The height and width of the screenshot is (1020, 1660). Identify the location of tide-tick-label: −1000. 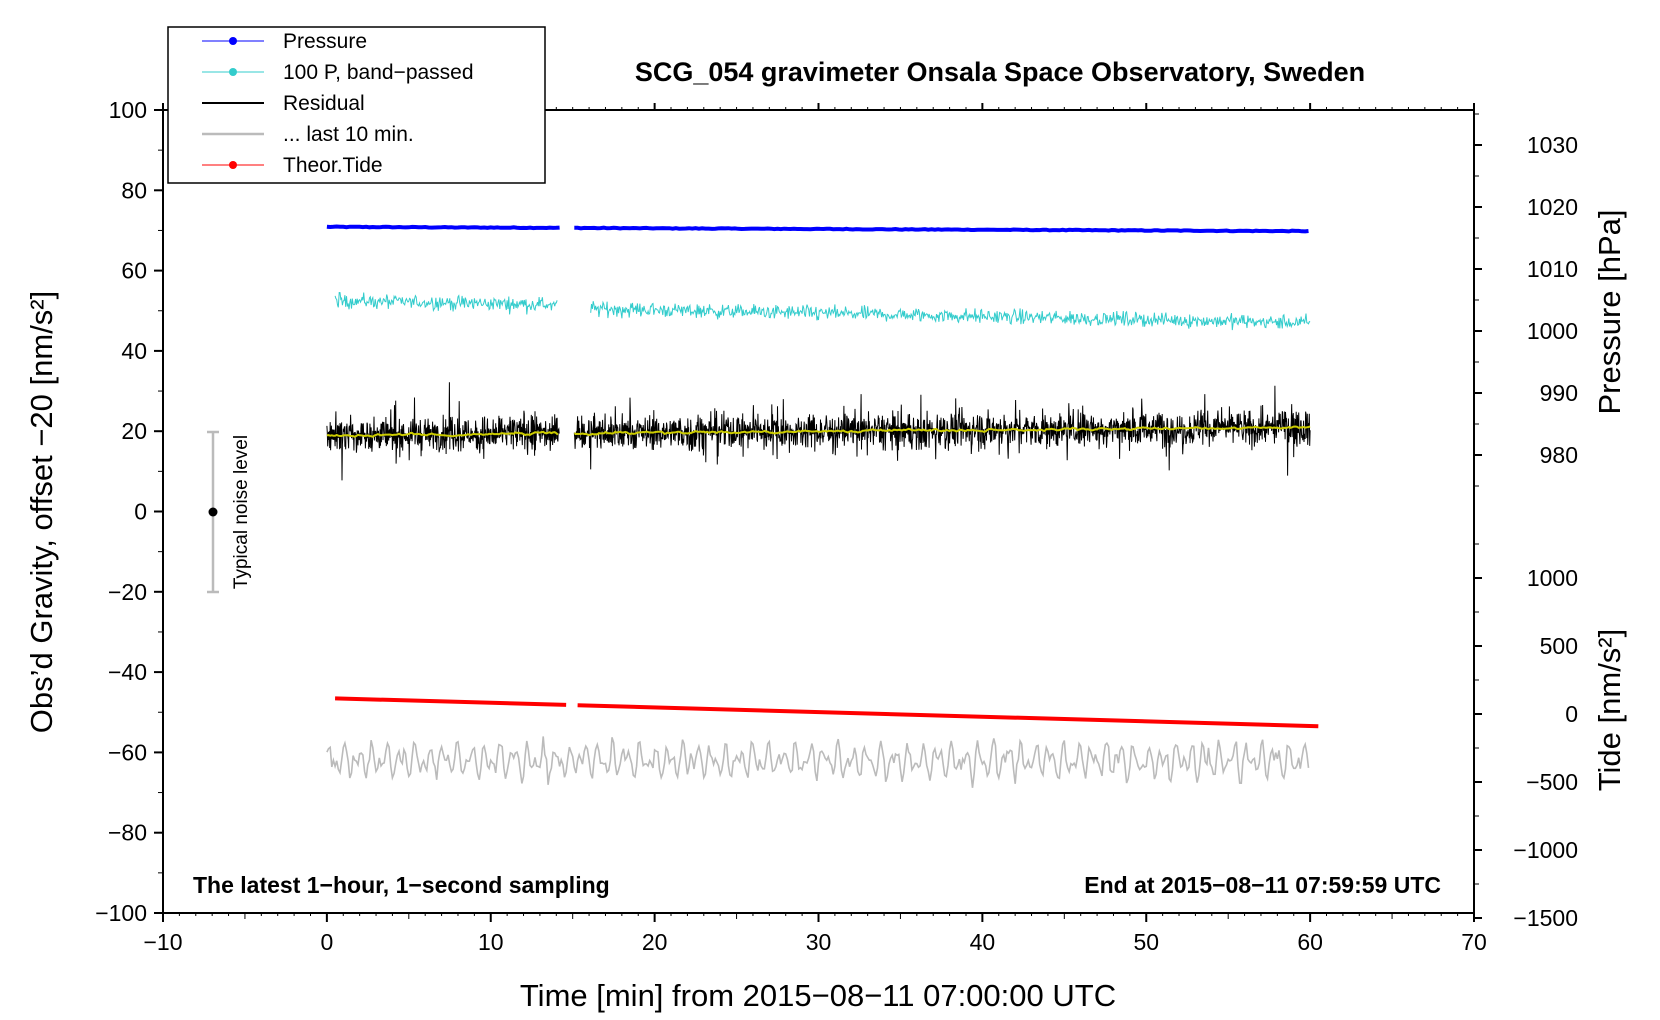
(1545, 850).